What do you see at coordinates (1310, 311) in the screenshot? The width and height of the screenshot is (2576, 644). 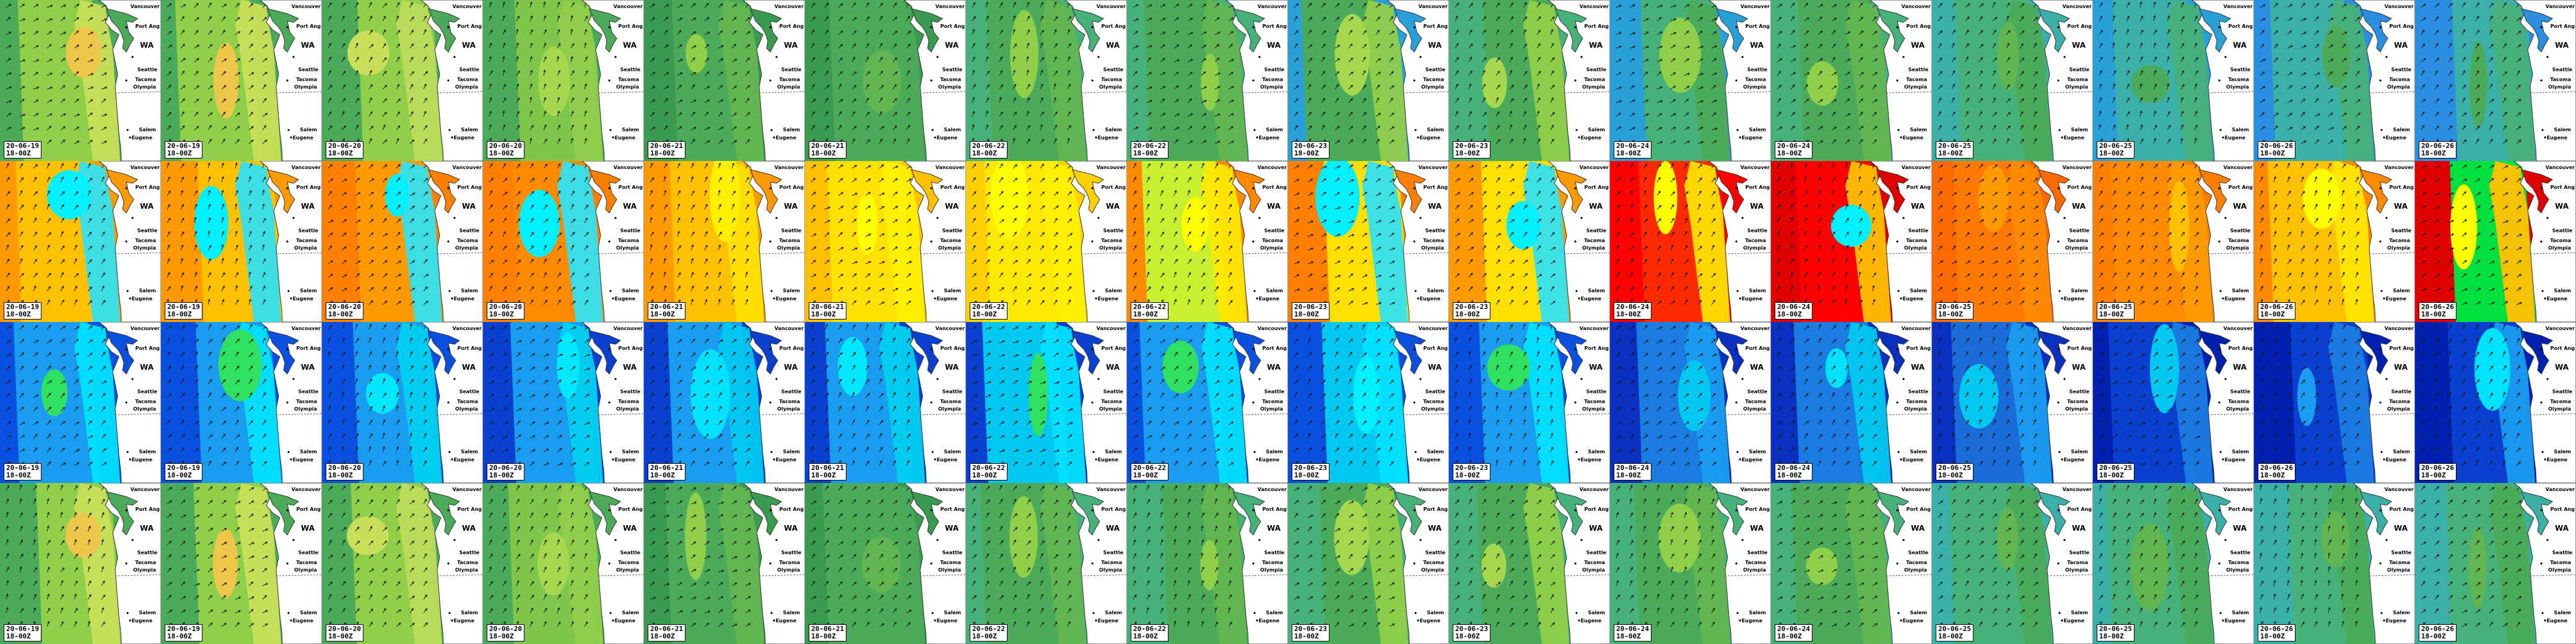 I see `forecast-timestamp: 20-06-23 18-00Z` at bounding box center [1310, 311].